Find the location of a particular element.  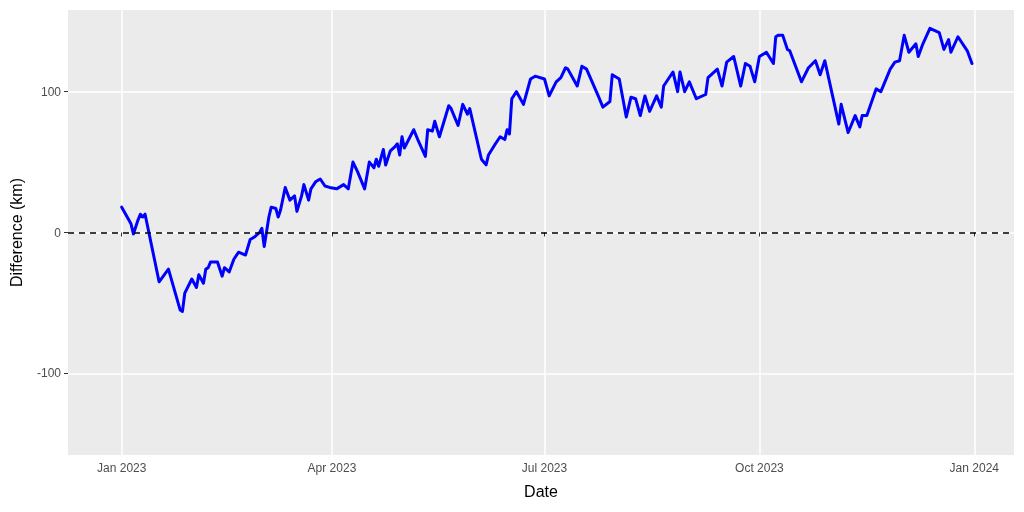

x-tick-label: Oct 2023 is located at coordinates (760, 468).